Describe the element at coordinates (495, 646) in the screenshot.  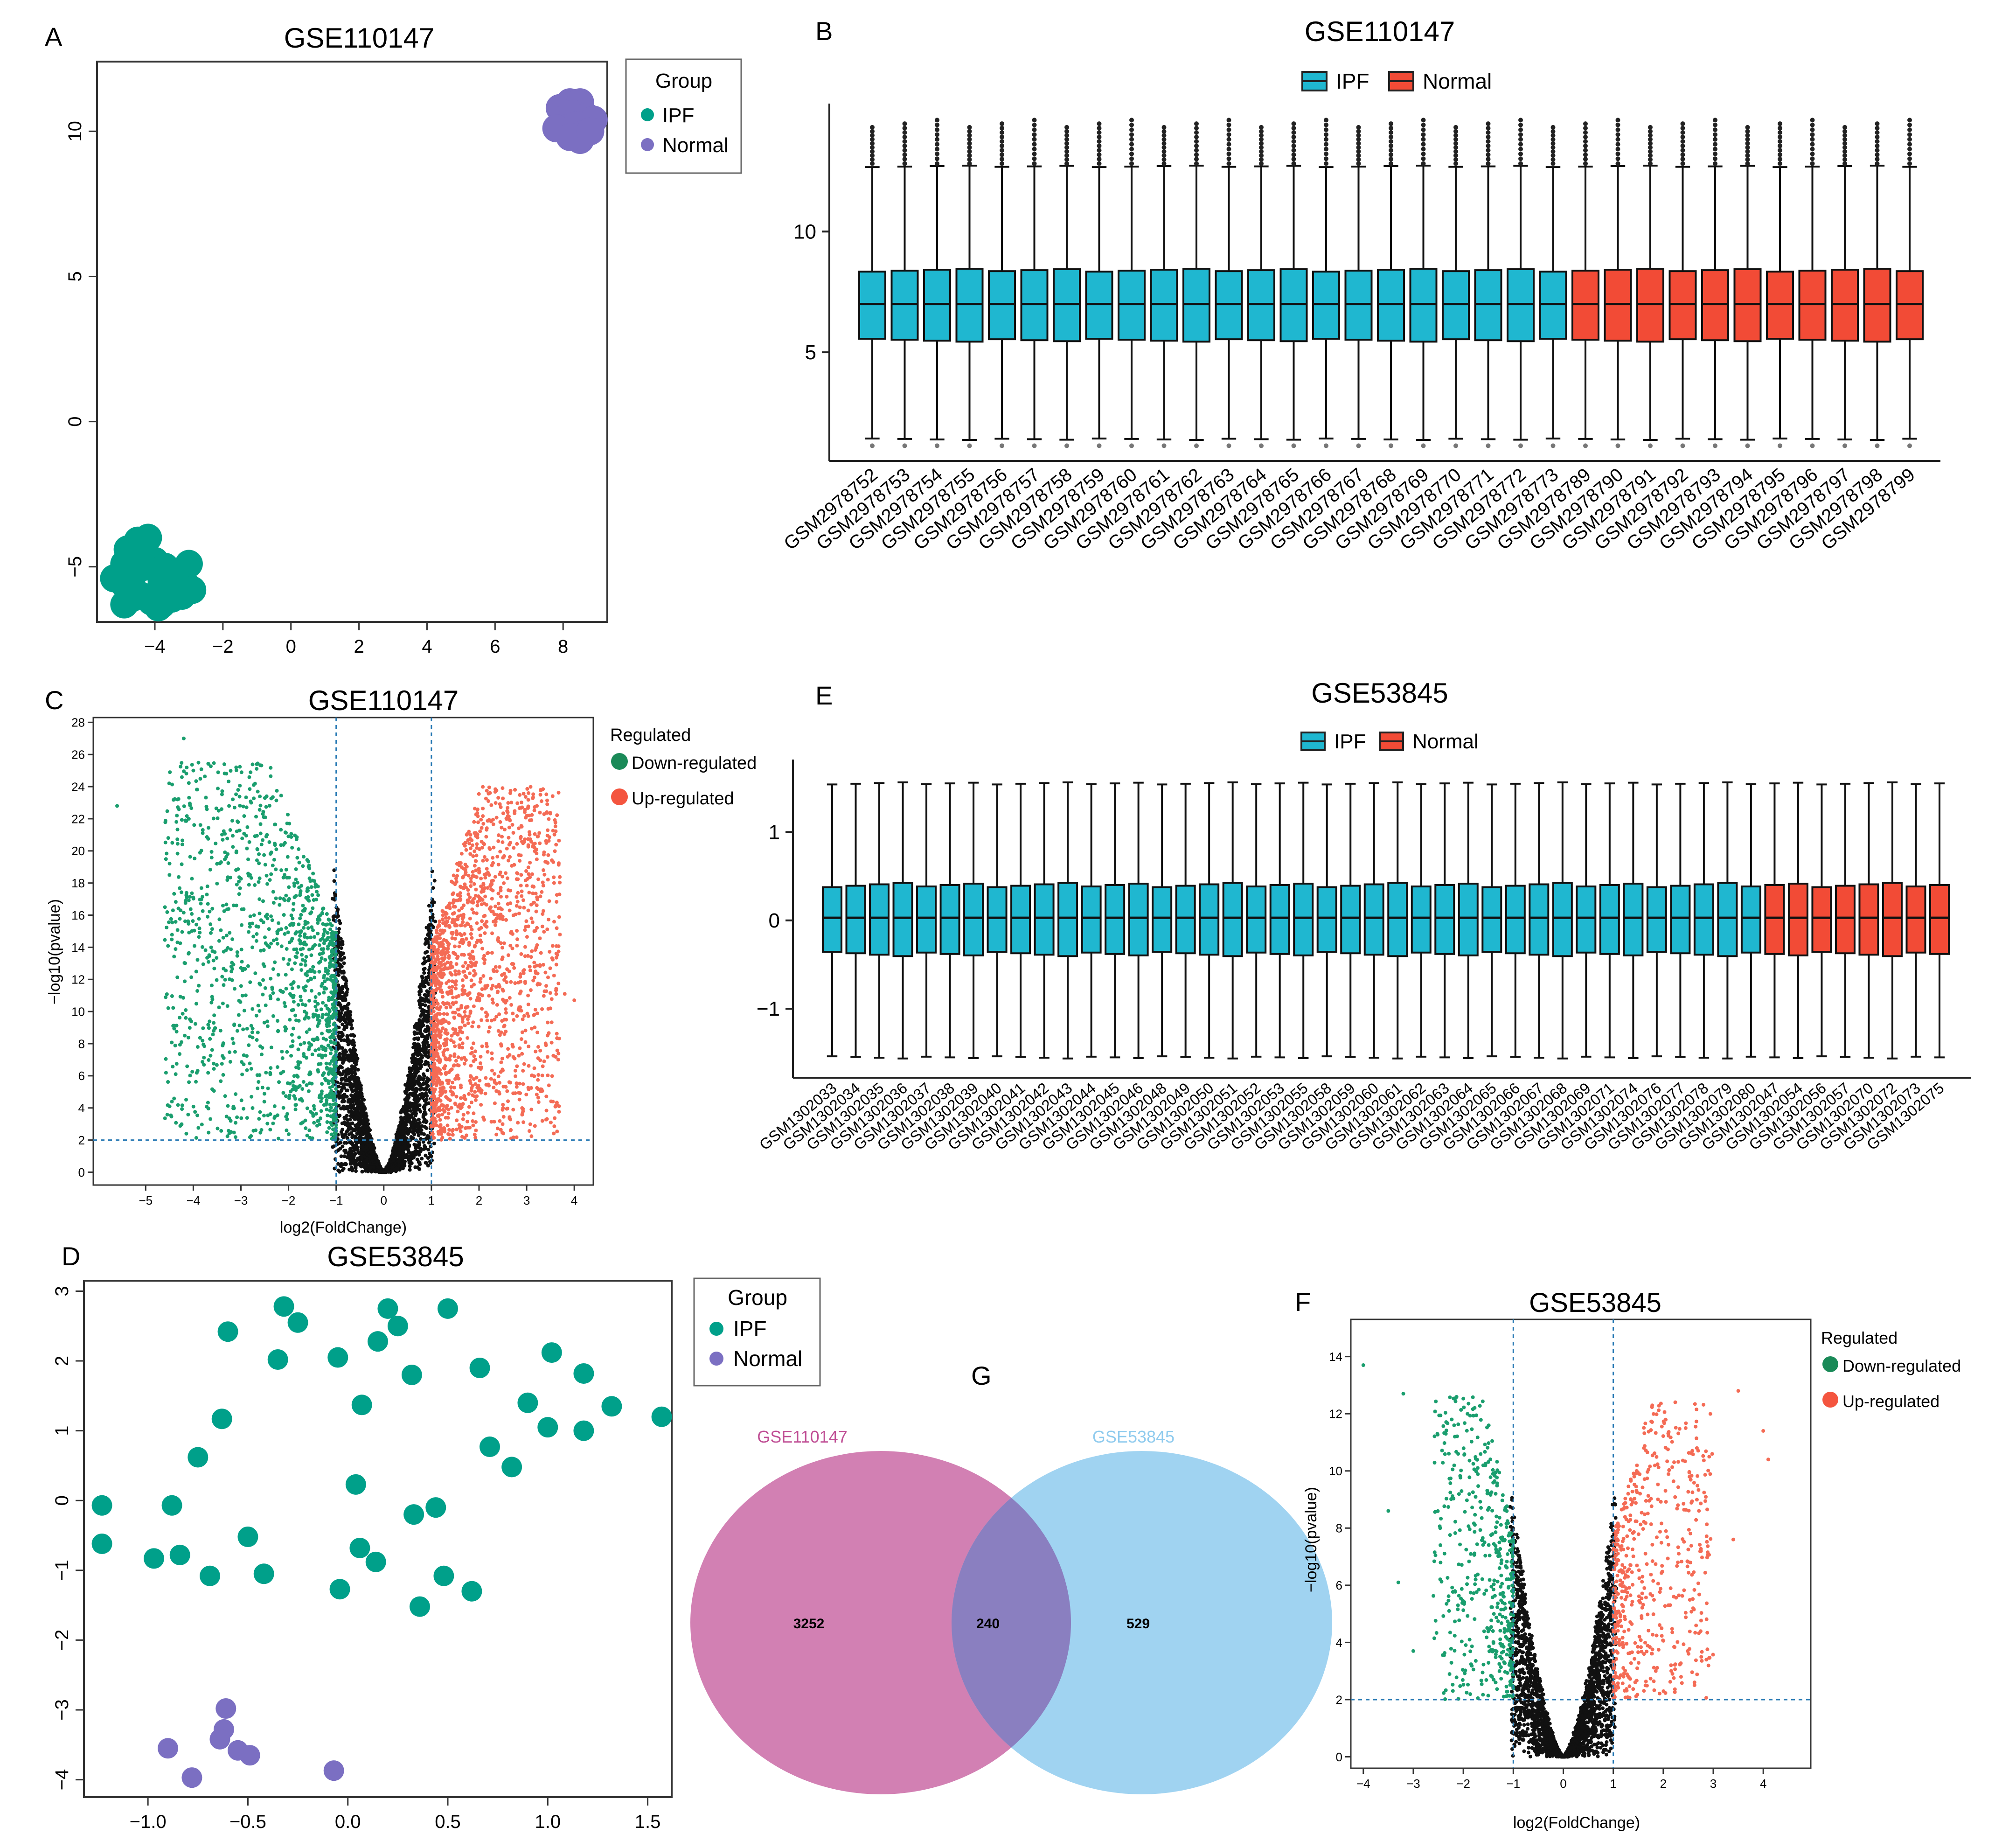
I see `x-tick-label-a: 6` at that location.